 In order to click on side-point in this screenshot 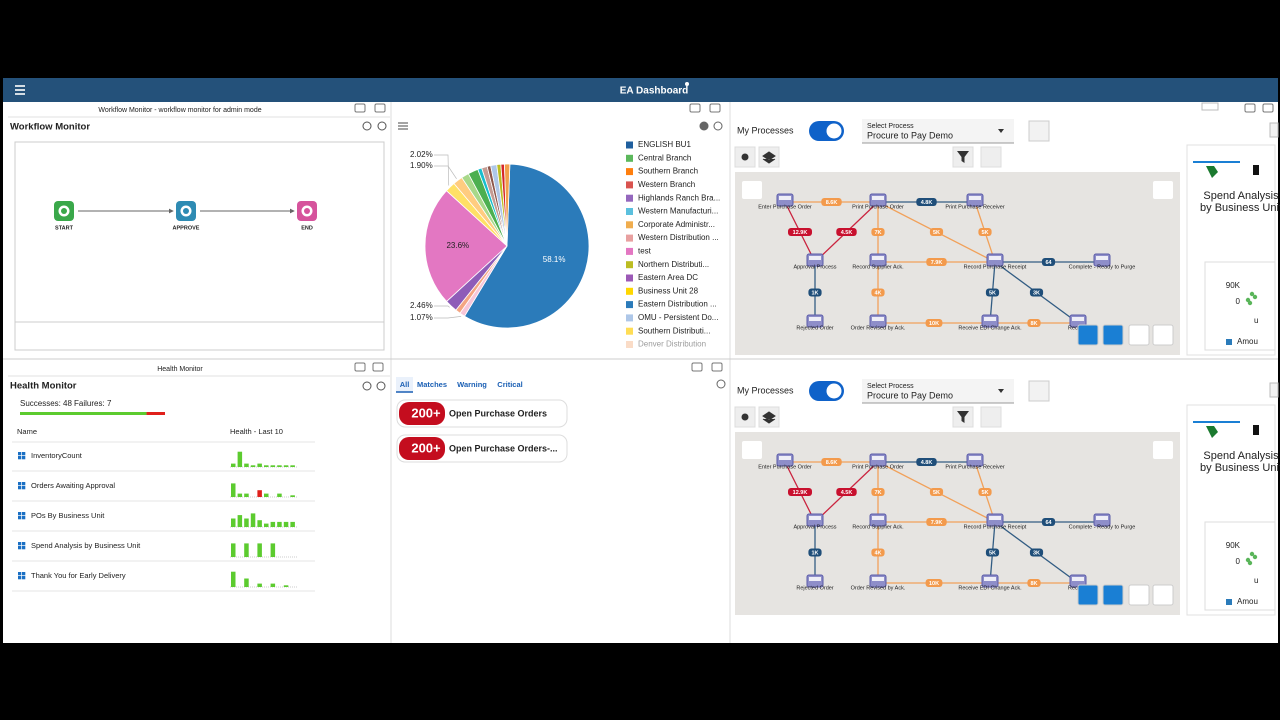, I will do `click(1255, 557)`.